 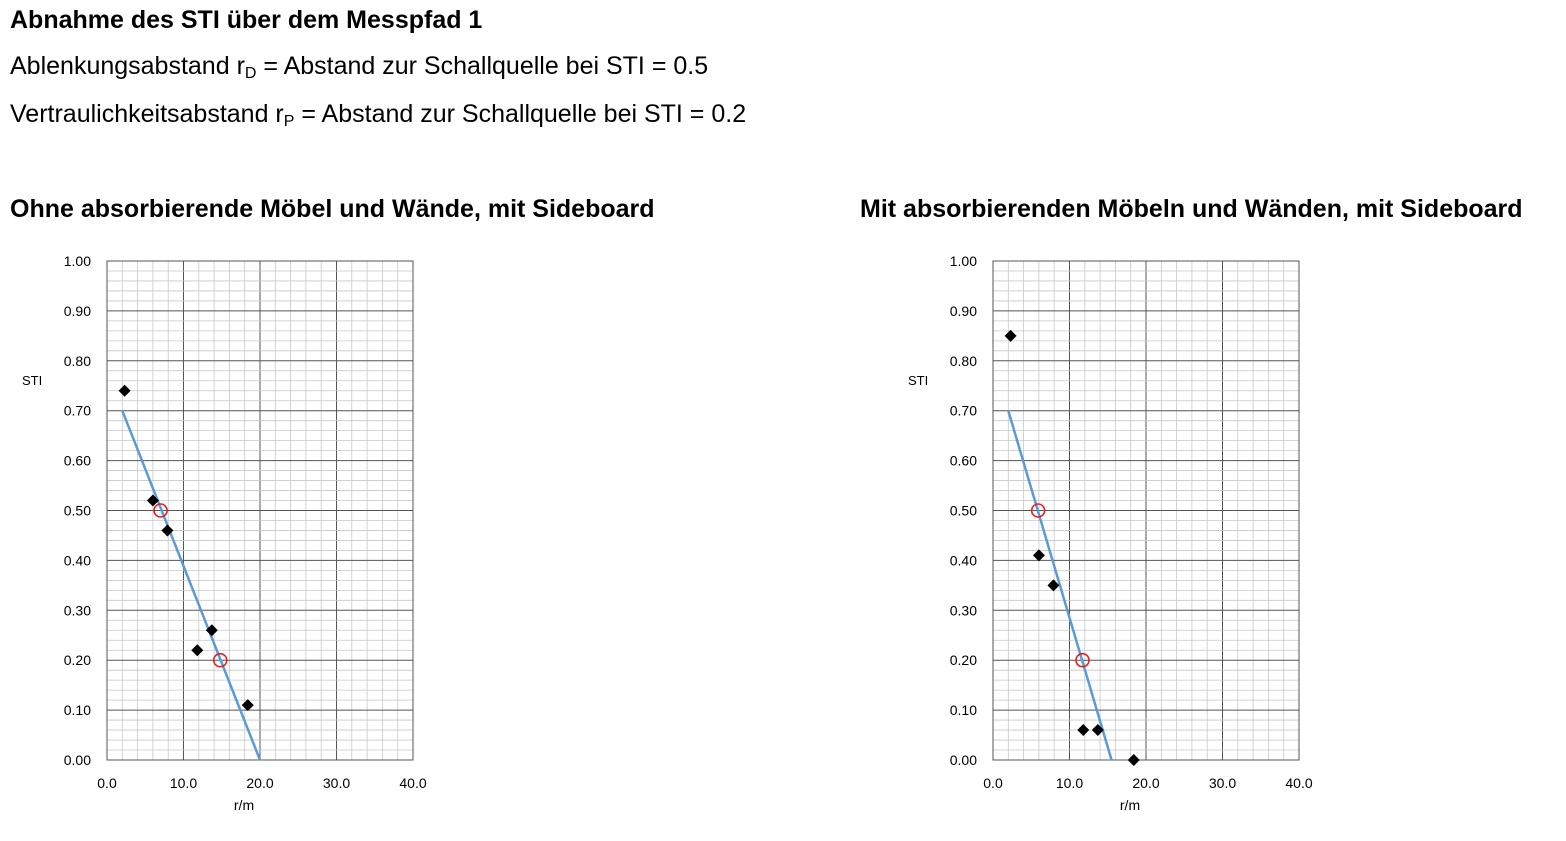 What do you see at coordinates (482, 66) in the screenshot?
I see `definition-suffix: = Abstand zur Schallquelle bei STI = 0.5` at bounding box center [482, 66].